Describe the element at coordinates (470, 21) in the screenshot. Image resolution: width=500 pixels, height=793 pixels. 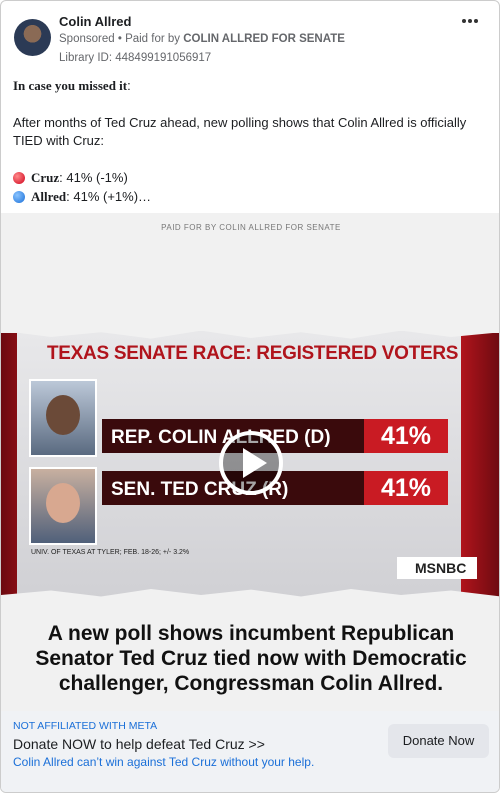
I see `more-menu` at that location.